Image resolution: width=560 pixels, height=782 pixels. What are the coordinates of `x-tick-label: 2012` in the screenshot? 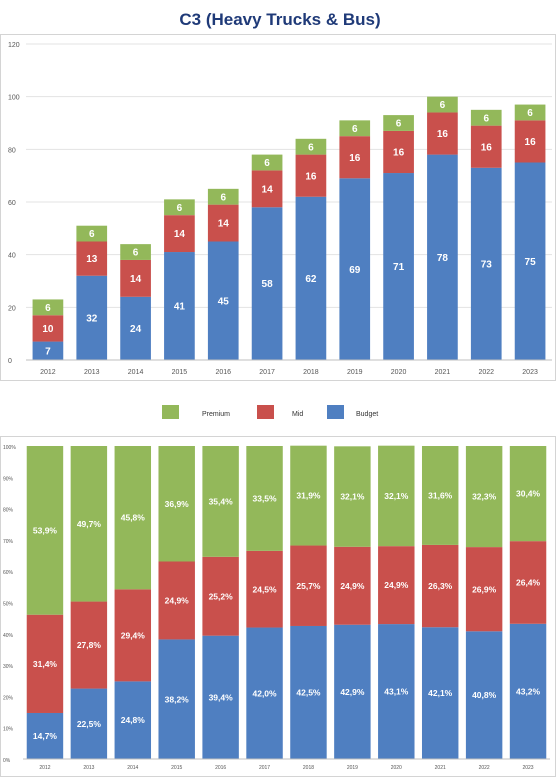 It's located at (44, 768).